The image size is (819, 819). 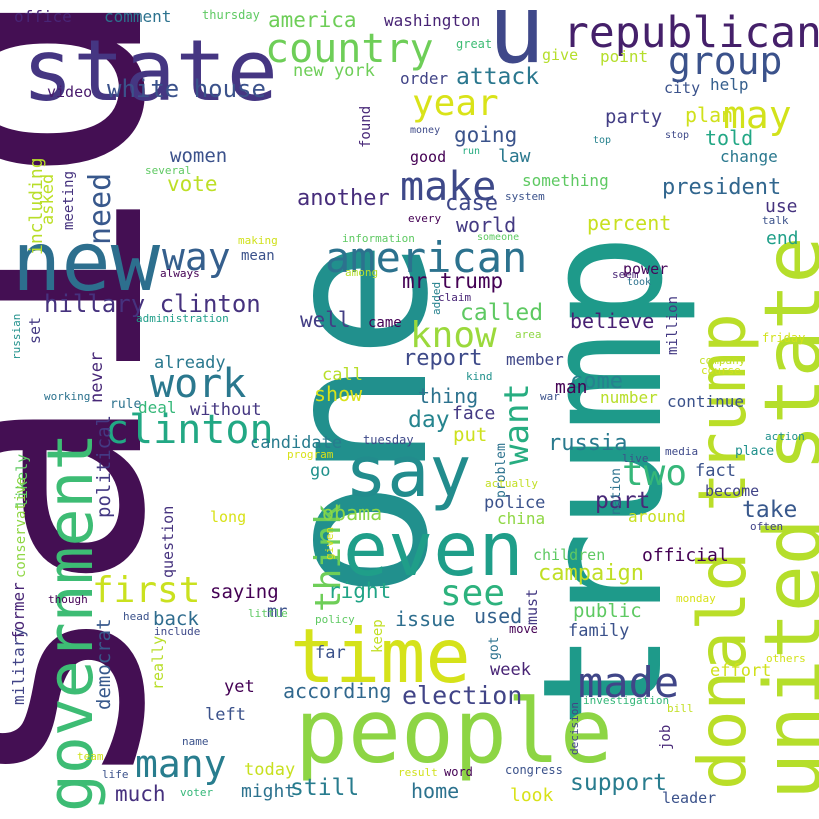 What do you see at coordinates (749, 156) in the screenshot?
I see `word-change: change` at bounding box center [749, 156].